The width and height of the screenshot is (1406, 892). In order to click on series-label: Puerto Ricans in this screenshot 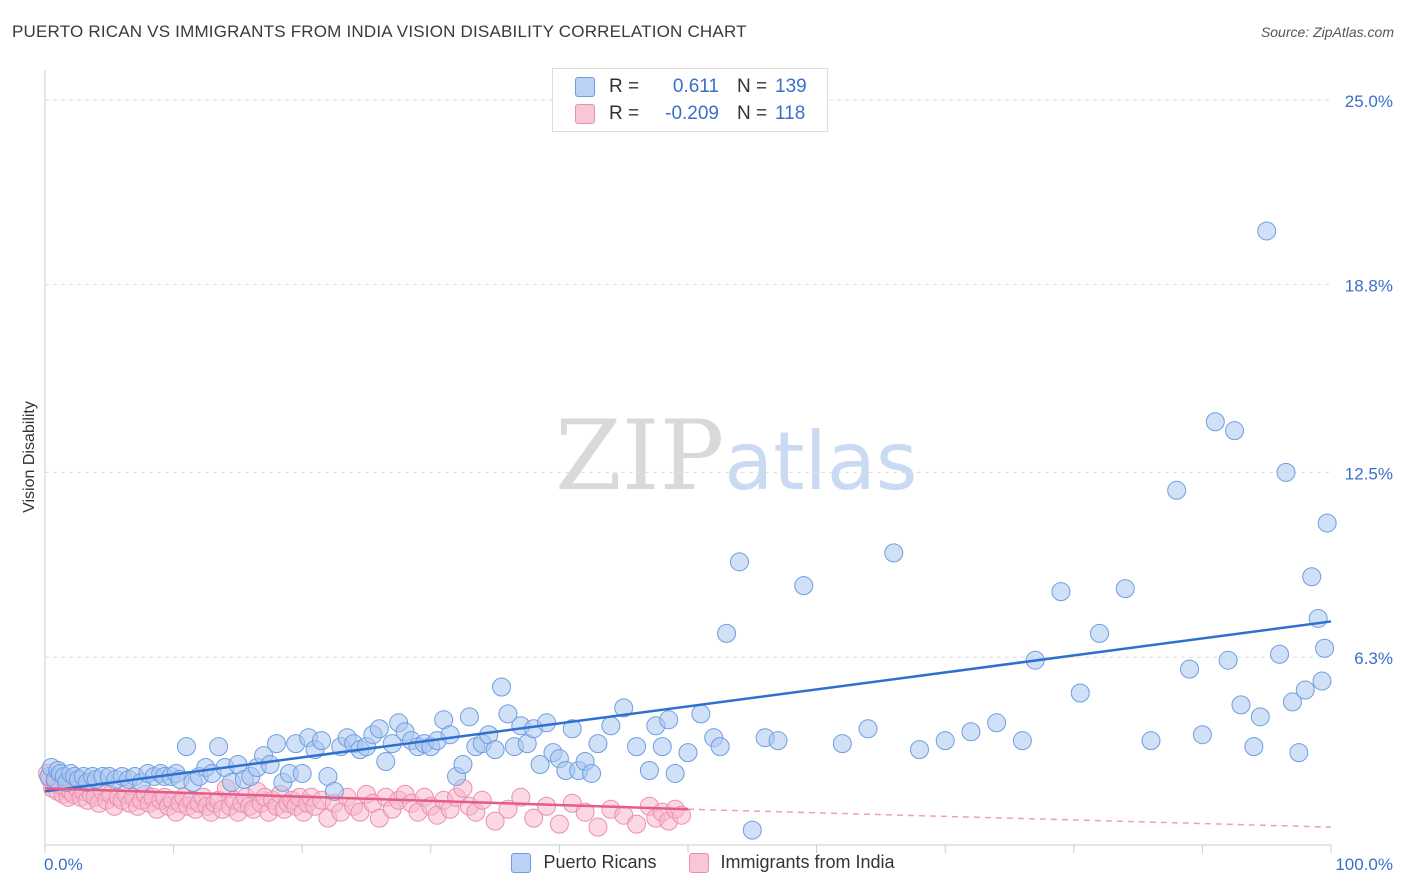, I will do `click(600, 862)`.